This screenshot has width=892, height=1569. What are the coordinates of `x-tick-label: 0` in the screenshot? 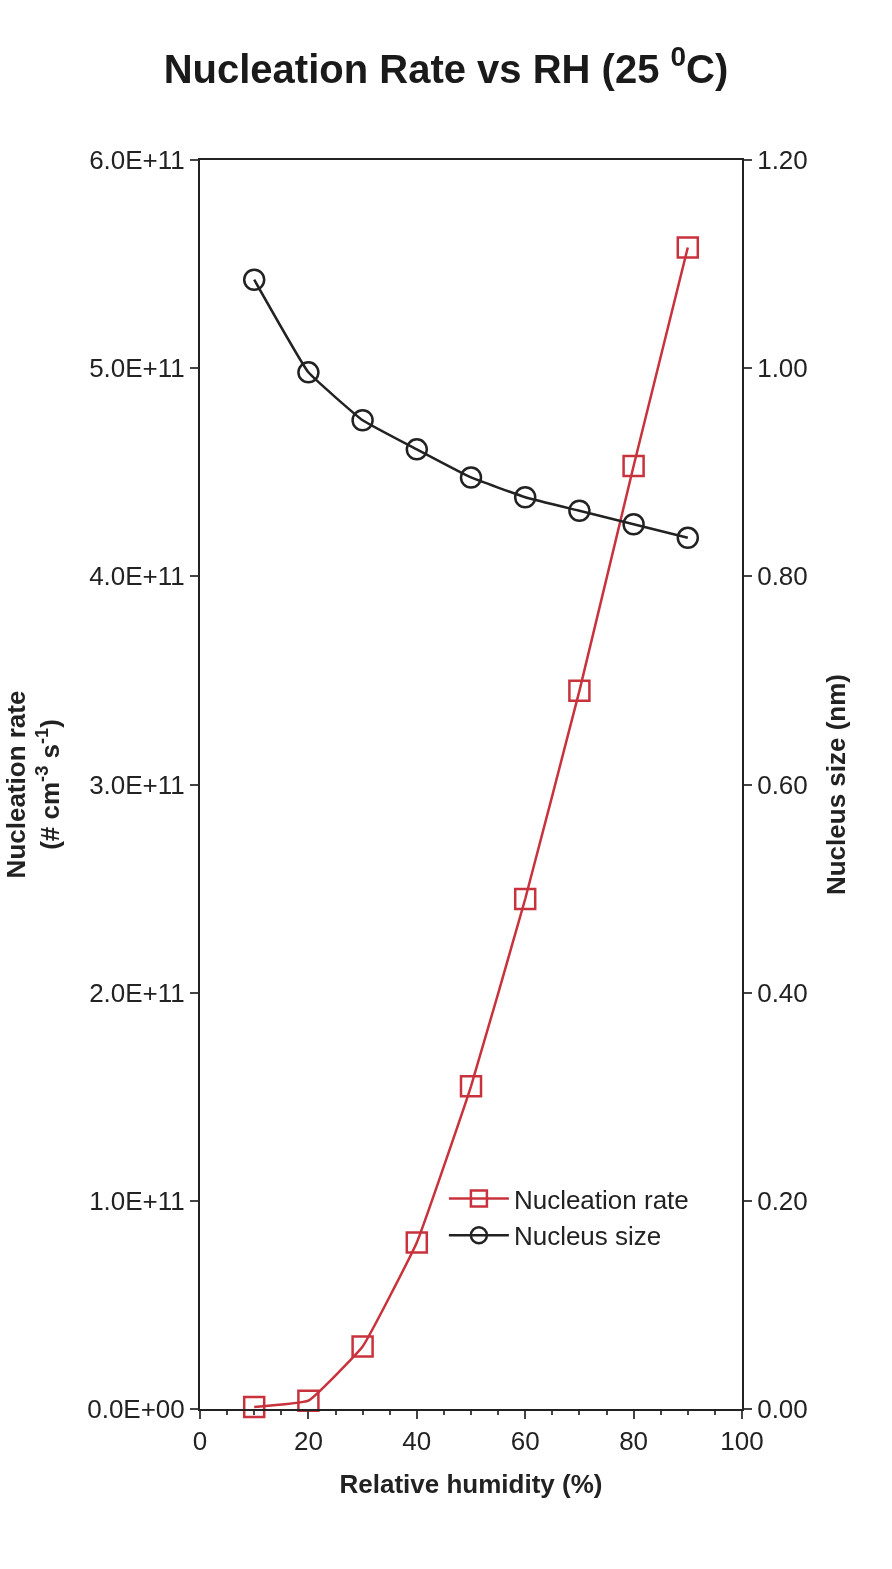 It's located at (200, 1441).